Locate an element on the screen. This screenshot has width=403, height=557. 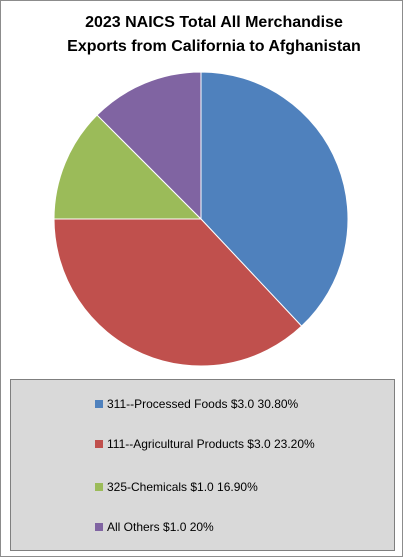
legend-swatch-all-others is located at coordinates (99, 527).